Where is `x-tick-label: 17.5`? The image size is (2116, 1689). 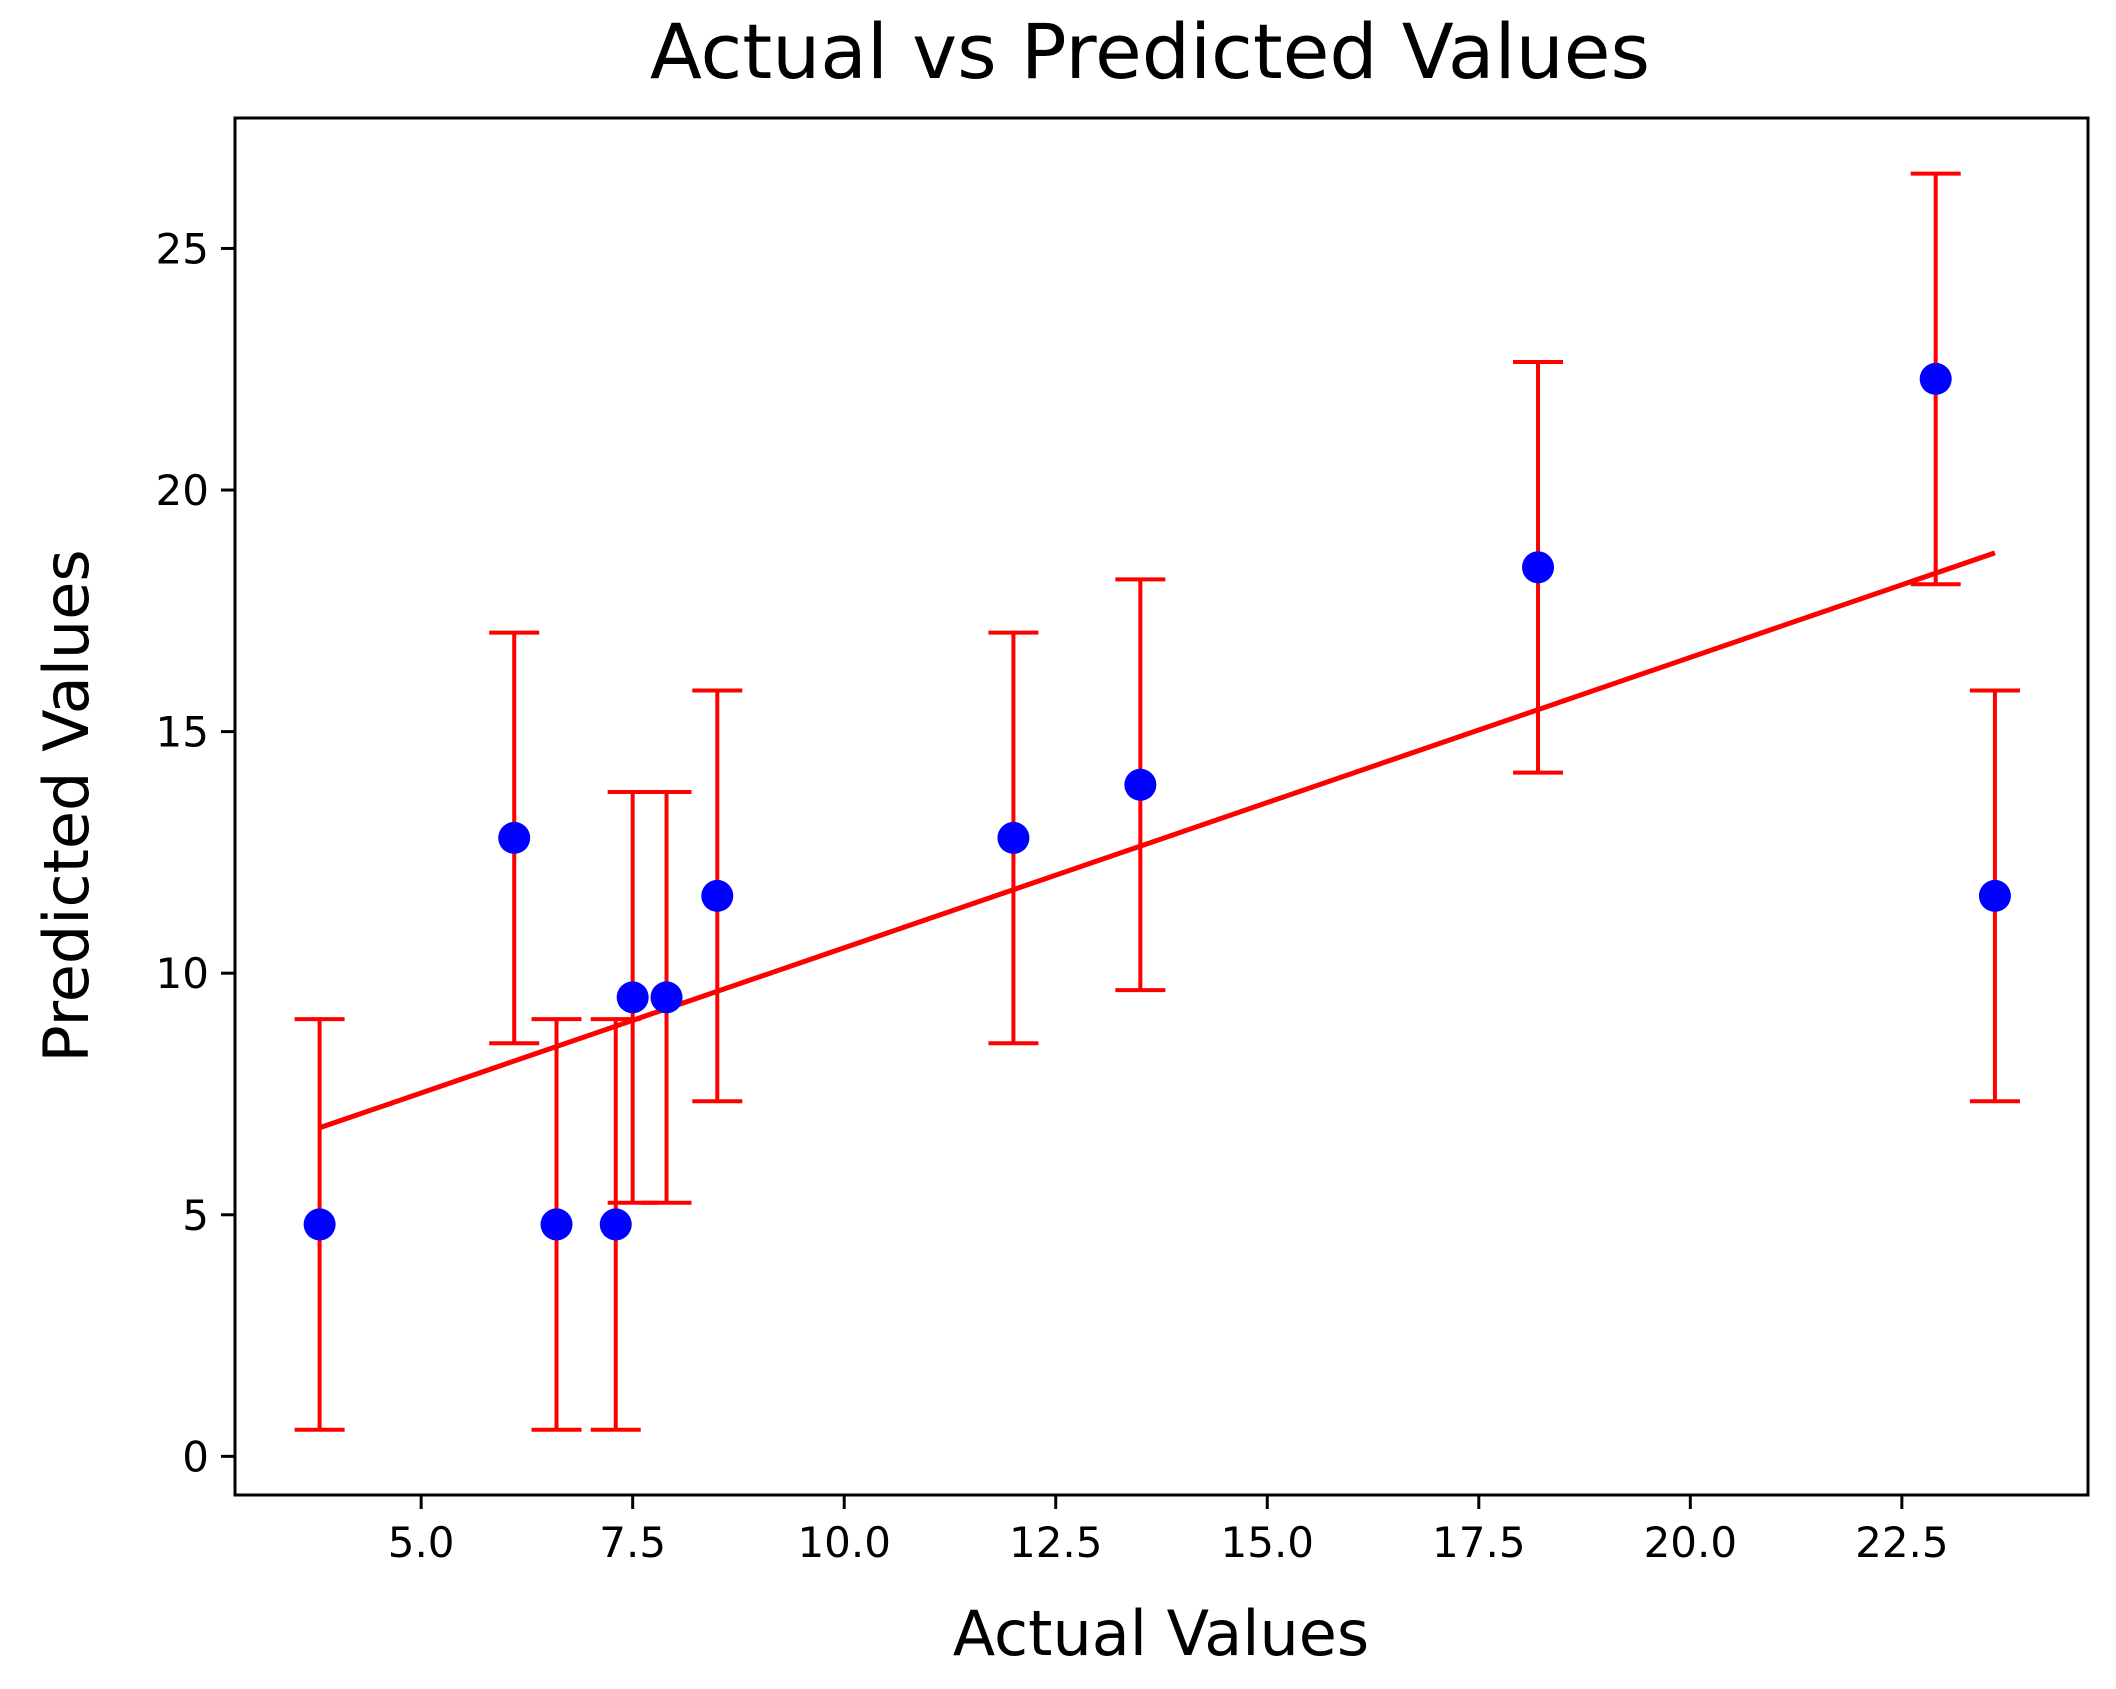 x-tick-label: 17.5 is located at coordinates (1479, 1542).